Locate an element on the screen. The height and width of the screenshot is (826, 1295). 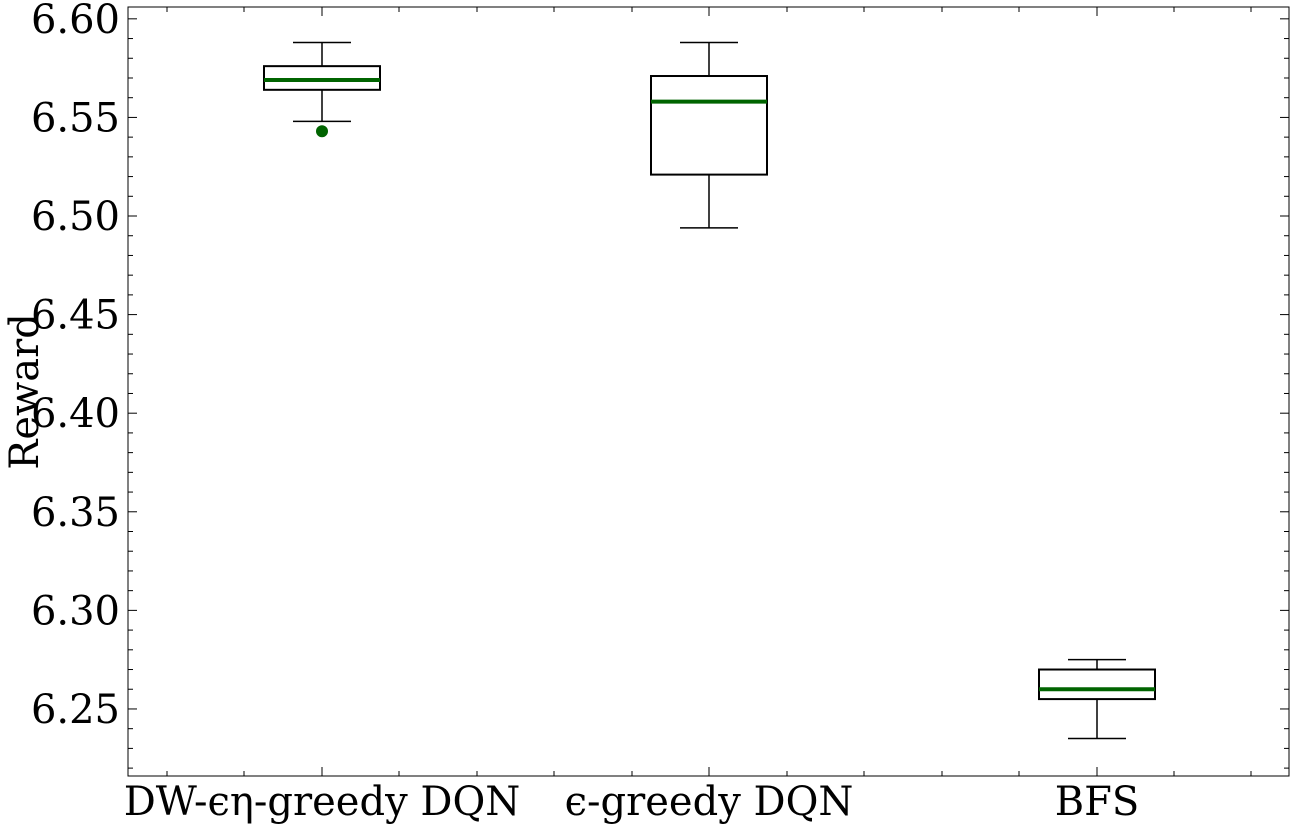
category-labels: DW-ϵη-greedy DQN ϵ-greedy DQN BFS is located at coordinates (632, 802).